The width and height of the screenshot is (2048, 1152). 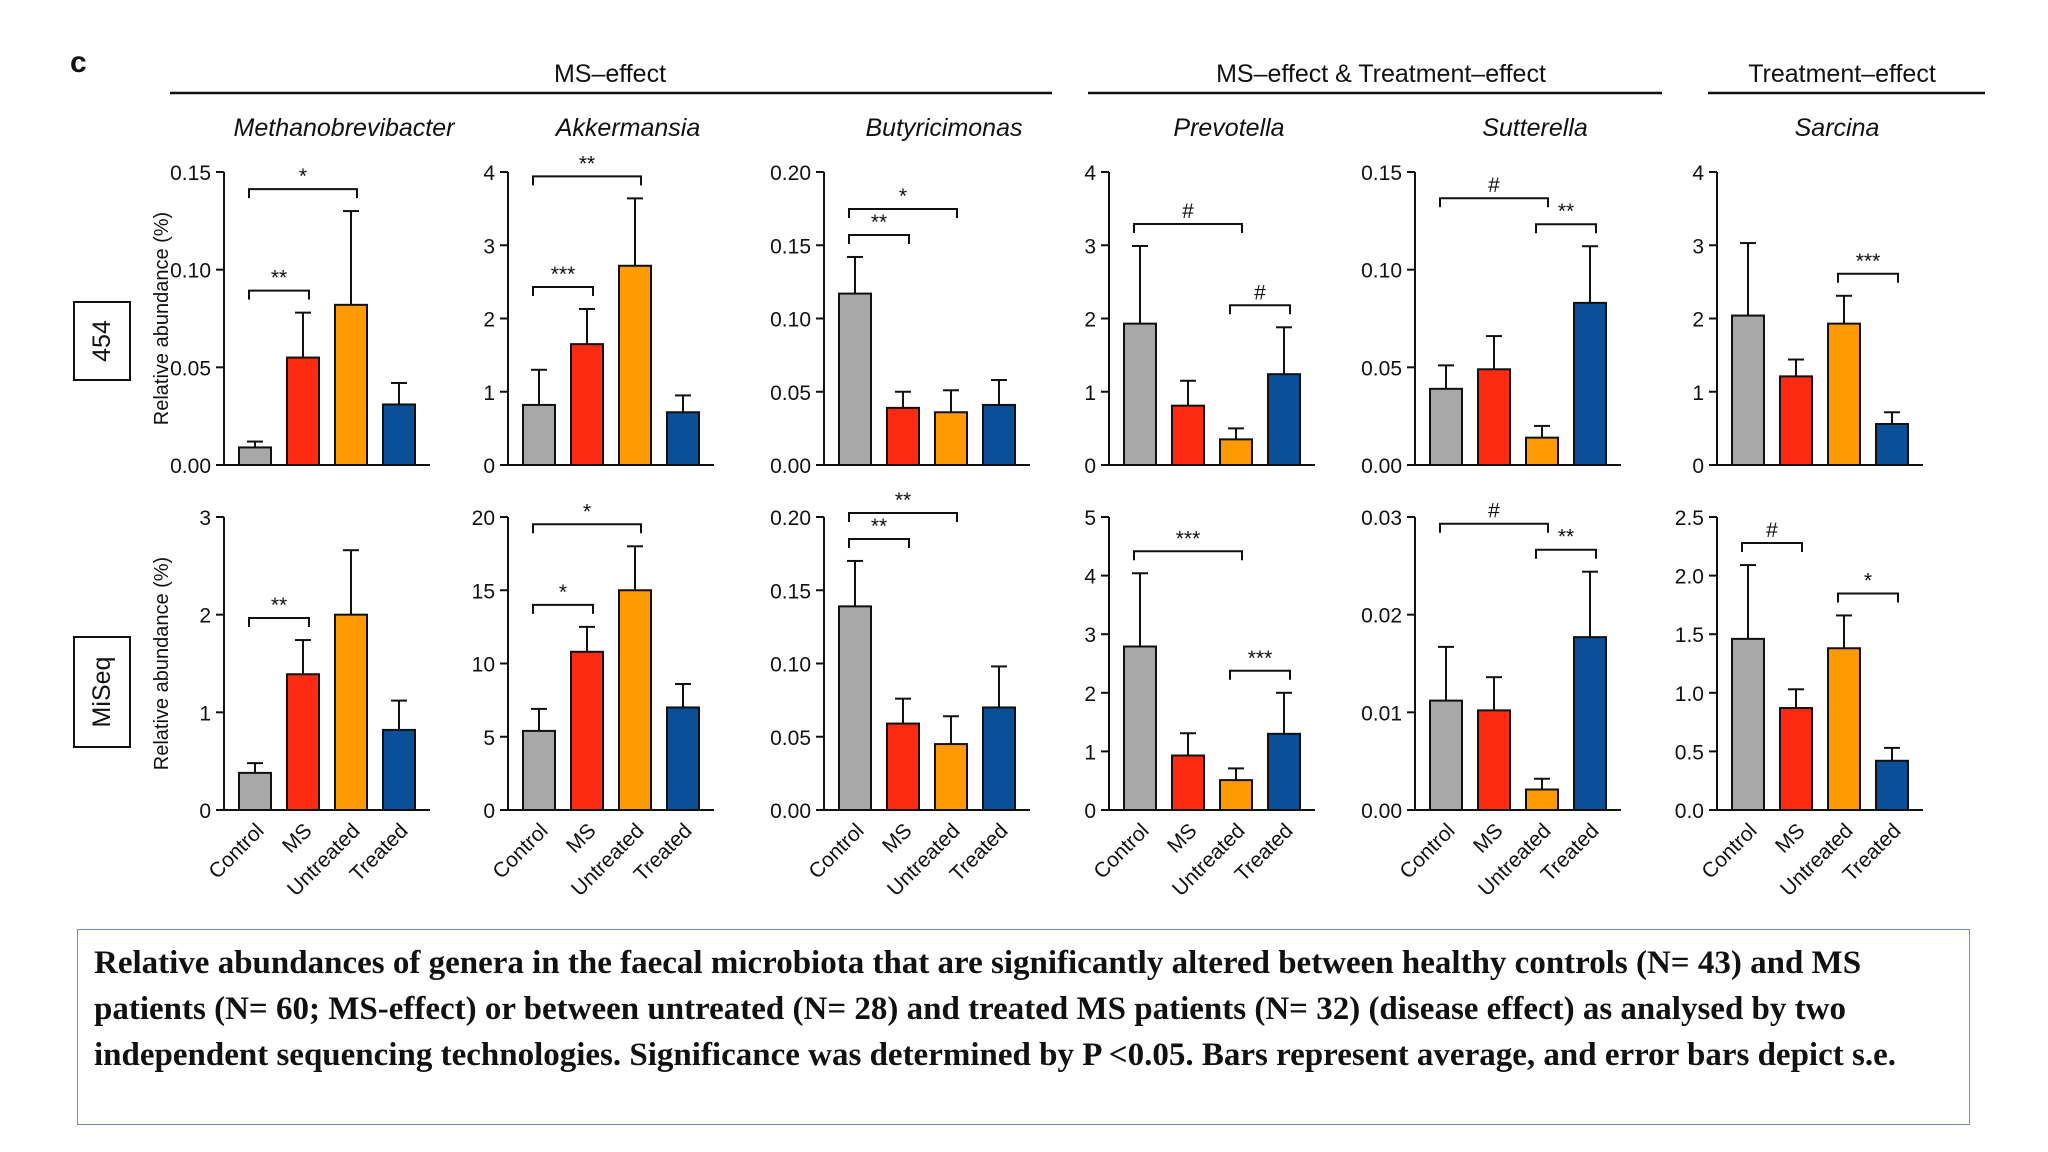 What do you see at coordinates (78, 62) in the screenshot?
I see `panel-letter: c` at bounding box center [78, 62].